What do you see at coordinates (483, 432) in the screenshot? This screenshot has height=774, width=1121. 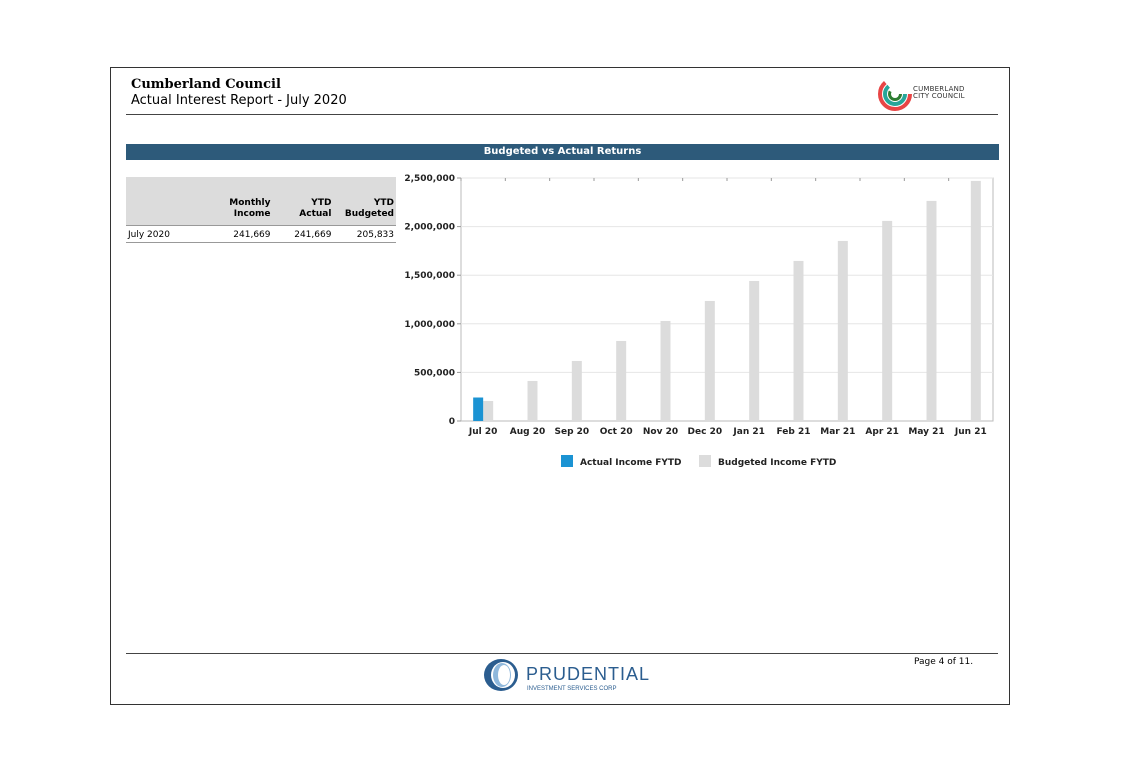 I see `x-tick-label: Jul 20` at bounding box center [483, 432].